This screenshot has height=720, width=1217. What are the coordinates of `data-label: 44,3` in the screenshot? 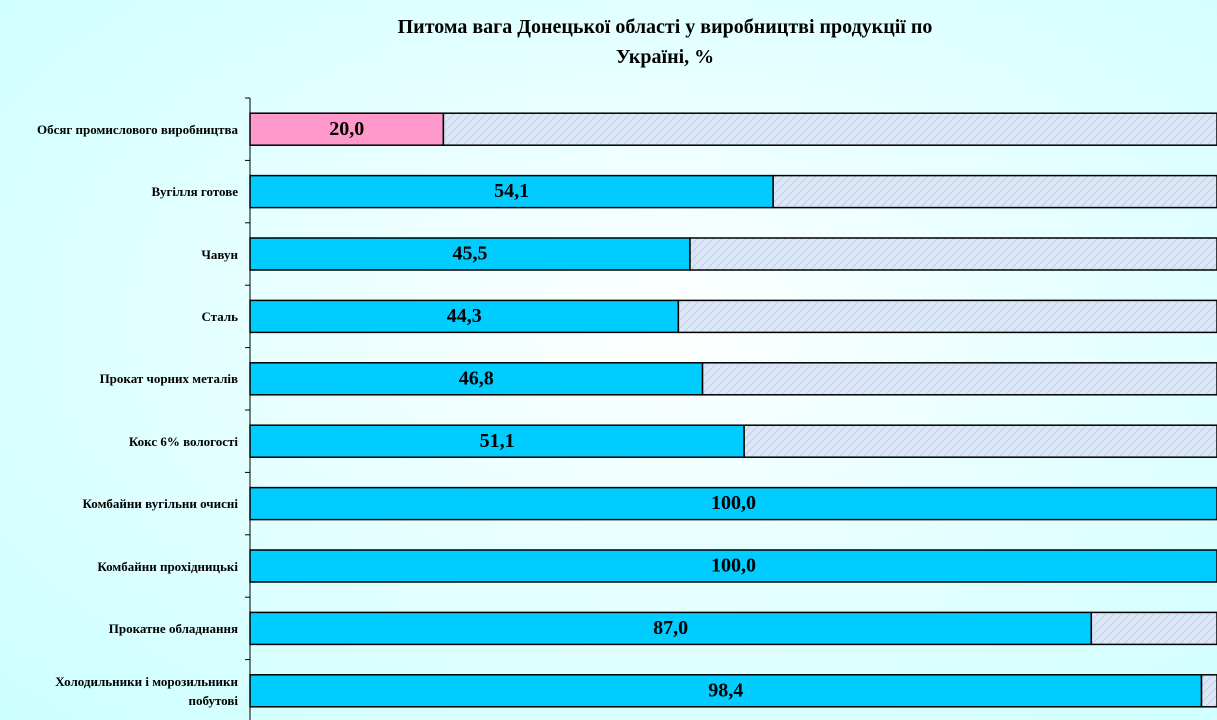 It's located at (464, 316).